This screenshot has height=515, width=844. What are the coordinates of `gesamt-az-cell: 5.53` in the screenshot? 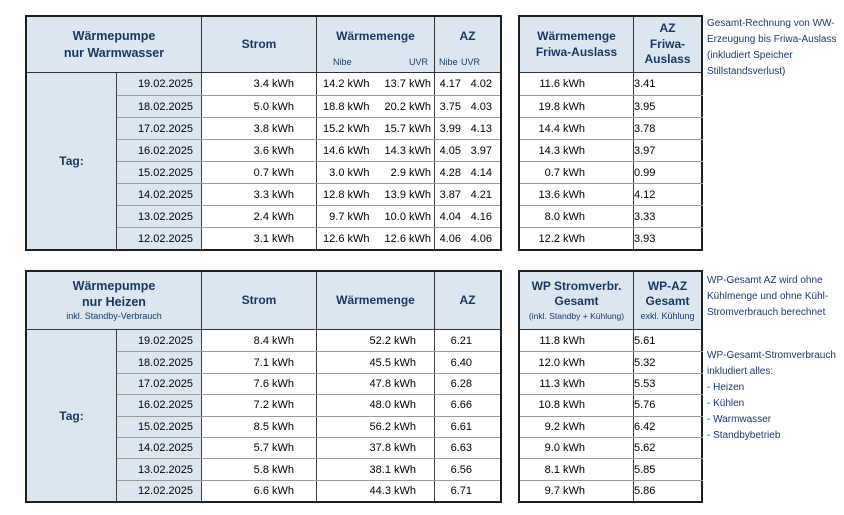 It's located at (645, 383).